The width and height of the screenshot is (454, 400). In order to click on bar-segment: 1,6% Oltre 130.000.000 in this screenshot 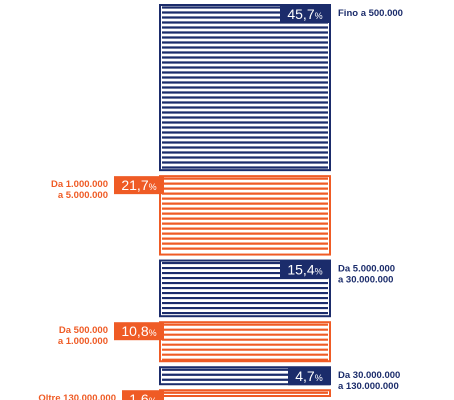, I will do `click(184, 394)`.